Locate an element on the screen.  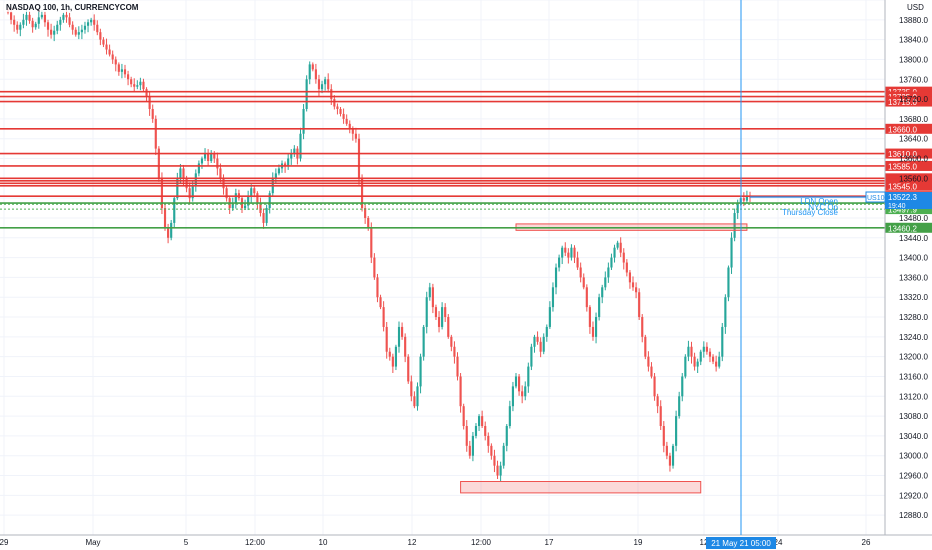
current-price-bg is located at coordinates (908, 201).